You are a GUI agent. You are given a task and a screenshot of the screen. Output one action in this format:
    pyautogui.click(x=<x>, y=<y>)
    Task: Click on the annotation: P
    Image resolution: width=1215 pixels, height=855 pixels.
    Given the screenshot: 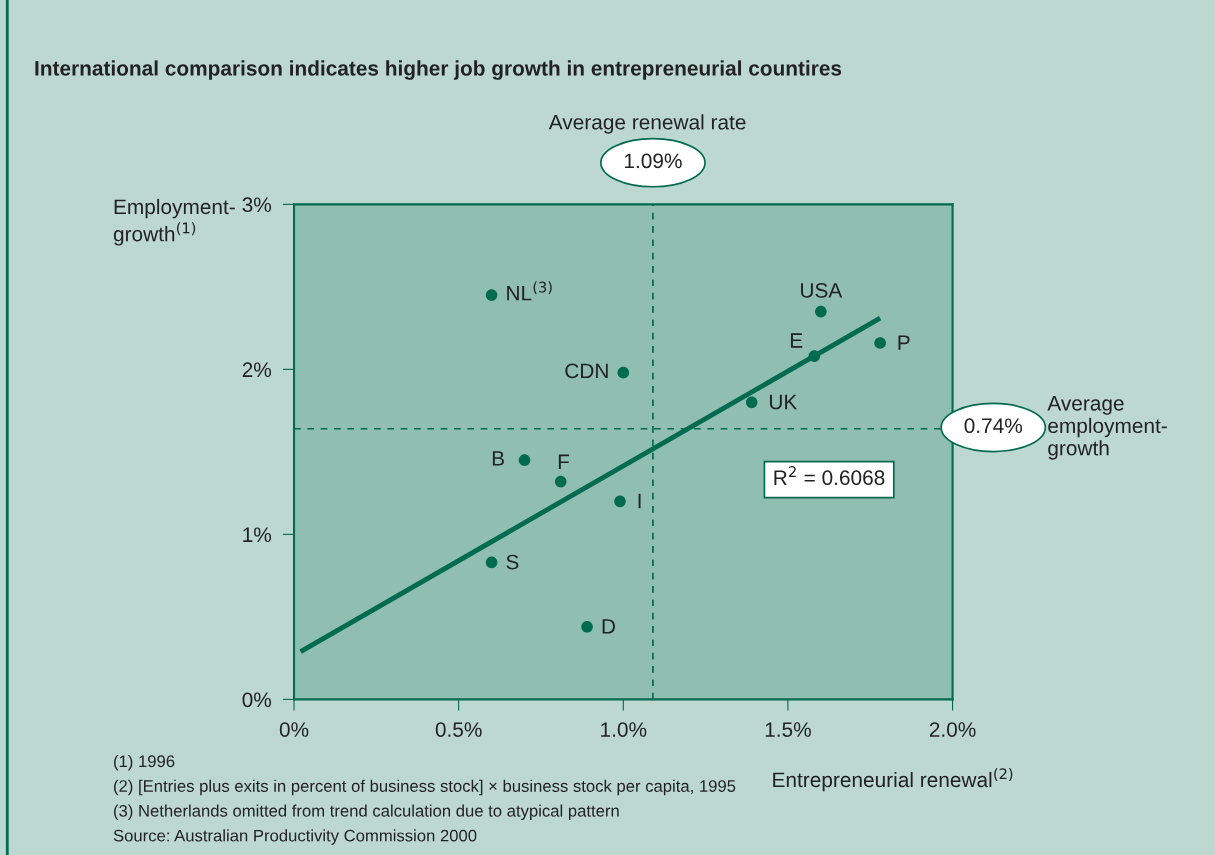 What is the action you would take?
    pyautogui.click(x=904, y=342)
    